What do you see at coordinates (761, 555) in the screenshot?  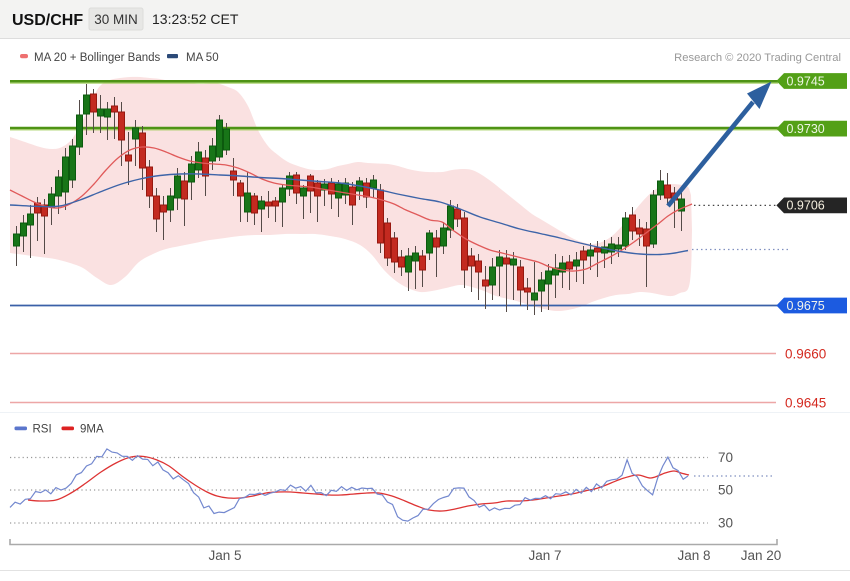 I see `svg-text: Jan 20` at bounding box center [761, 555].